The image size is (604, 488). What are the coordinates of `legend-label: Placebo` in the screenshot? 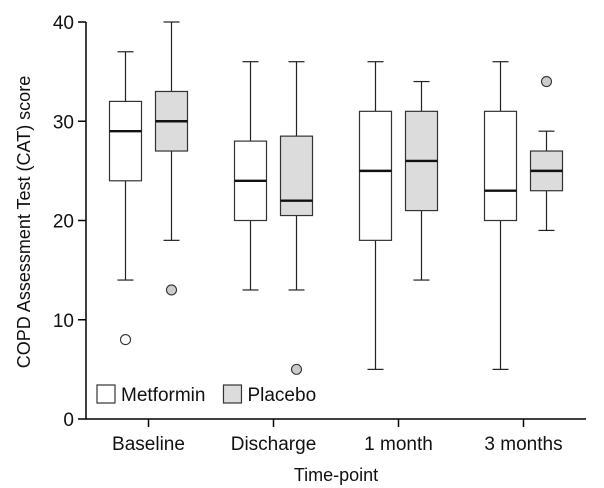 It's located at (281, 395).